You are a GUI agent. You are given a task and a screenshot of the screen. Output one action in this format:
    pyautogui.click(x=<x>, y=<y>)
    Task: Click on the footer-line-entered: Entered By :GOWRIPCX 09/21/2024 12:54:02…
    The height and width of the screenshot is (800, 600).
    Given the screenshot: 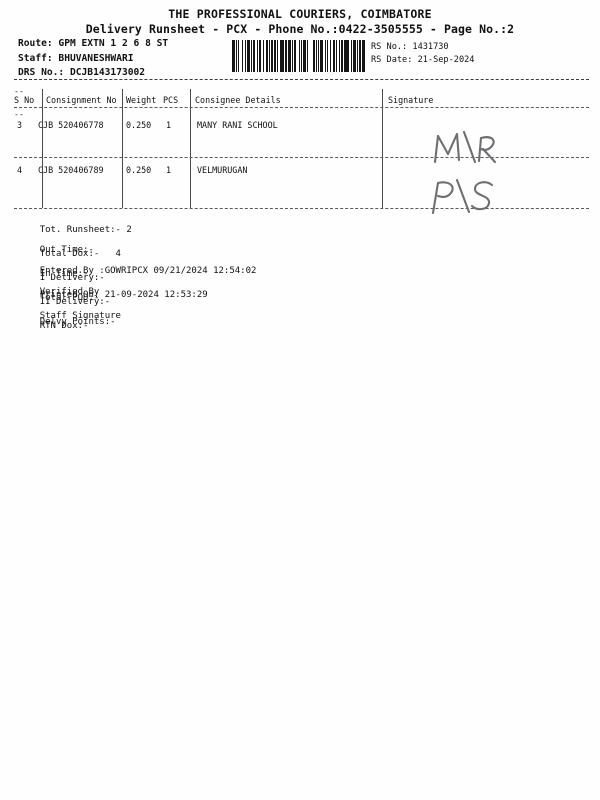 What is the action you would take?
    pyautogui.click(x=137, y=283)
    